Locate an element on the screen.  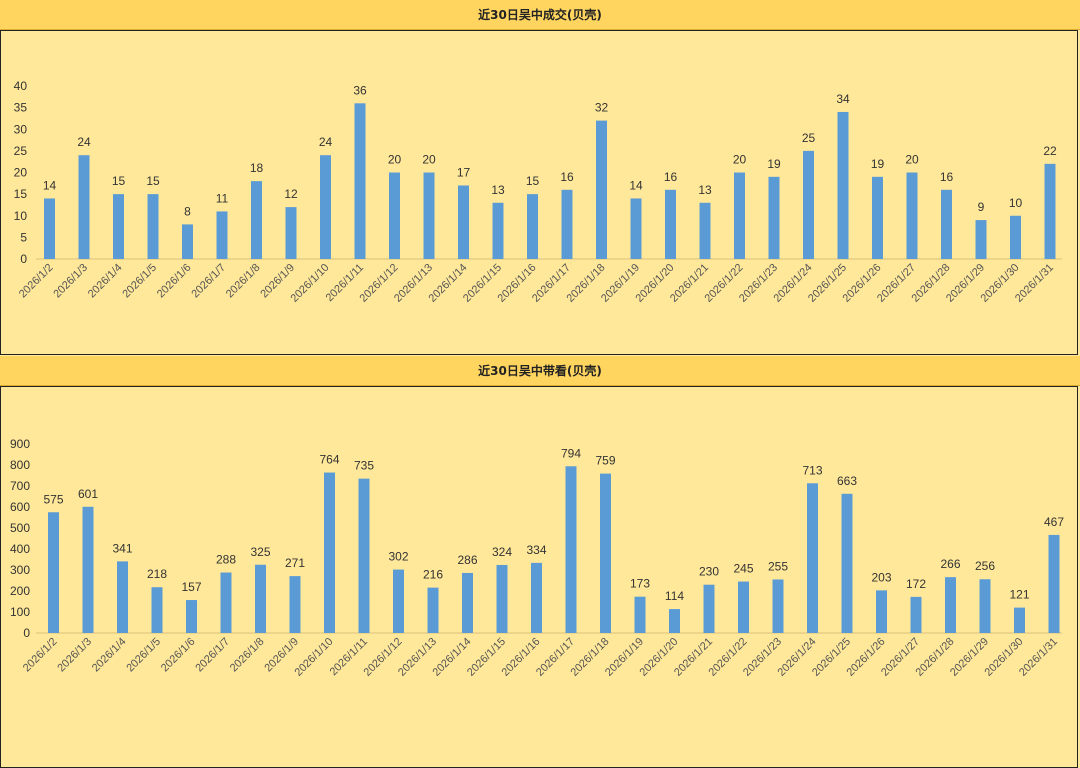
deals-y-tick-label: 10 is located at coordinates (21, 216).